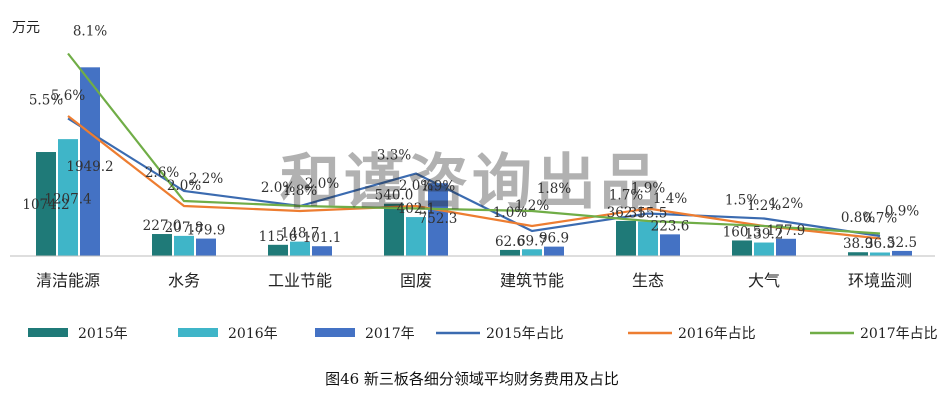 The image size is (945, 400). I want to click on percent-label: 1.8%, so click(300, 191).